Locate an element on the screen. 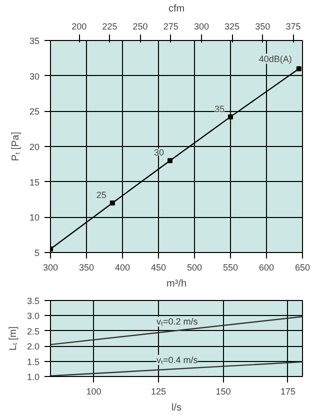 Image resolution: width=332 pixels, height=416 pixels. x-tick-label: 600 is located at coordinates (266, 267).